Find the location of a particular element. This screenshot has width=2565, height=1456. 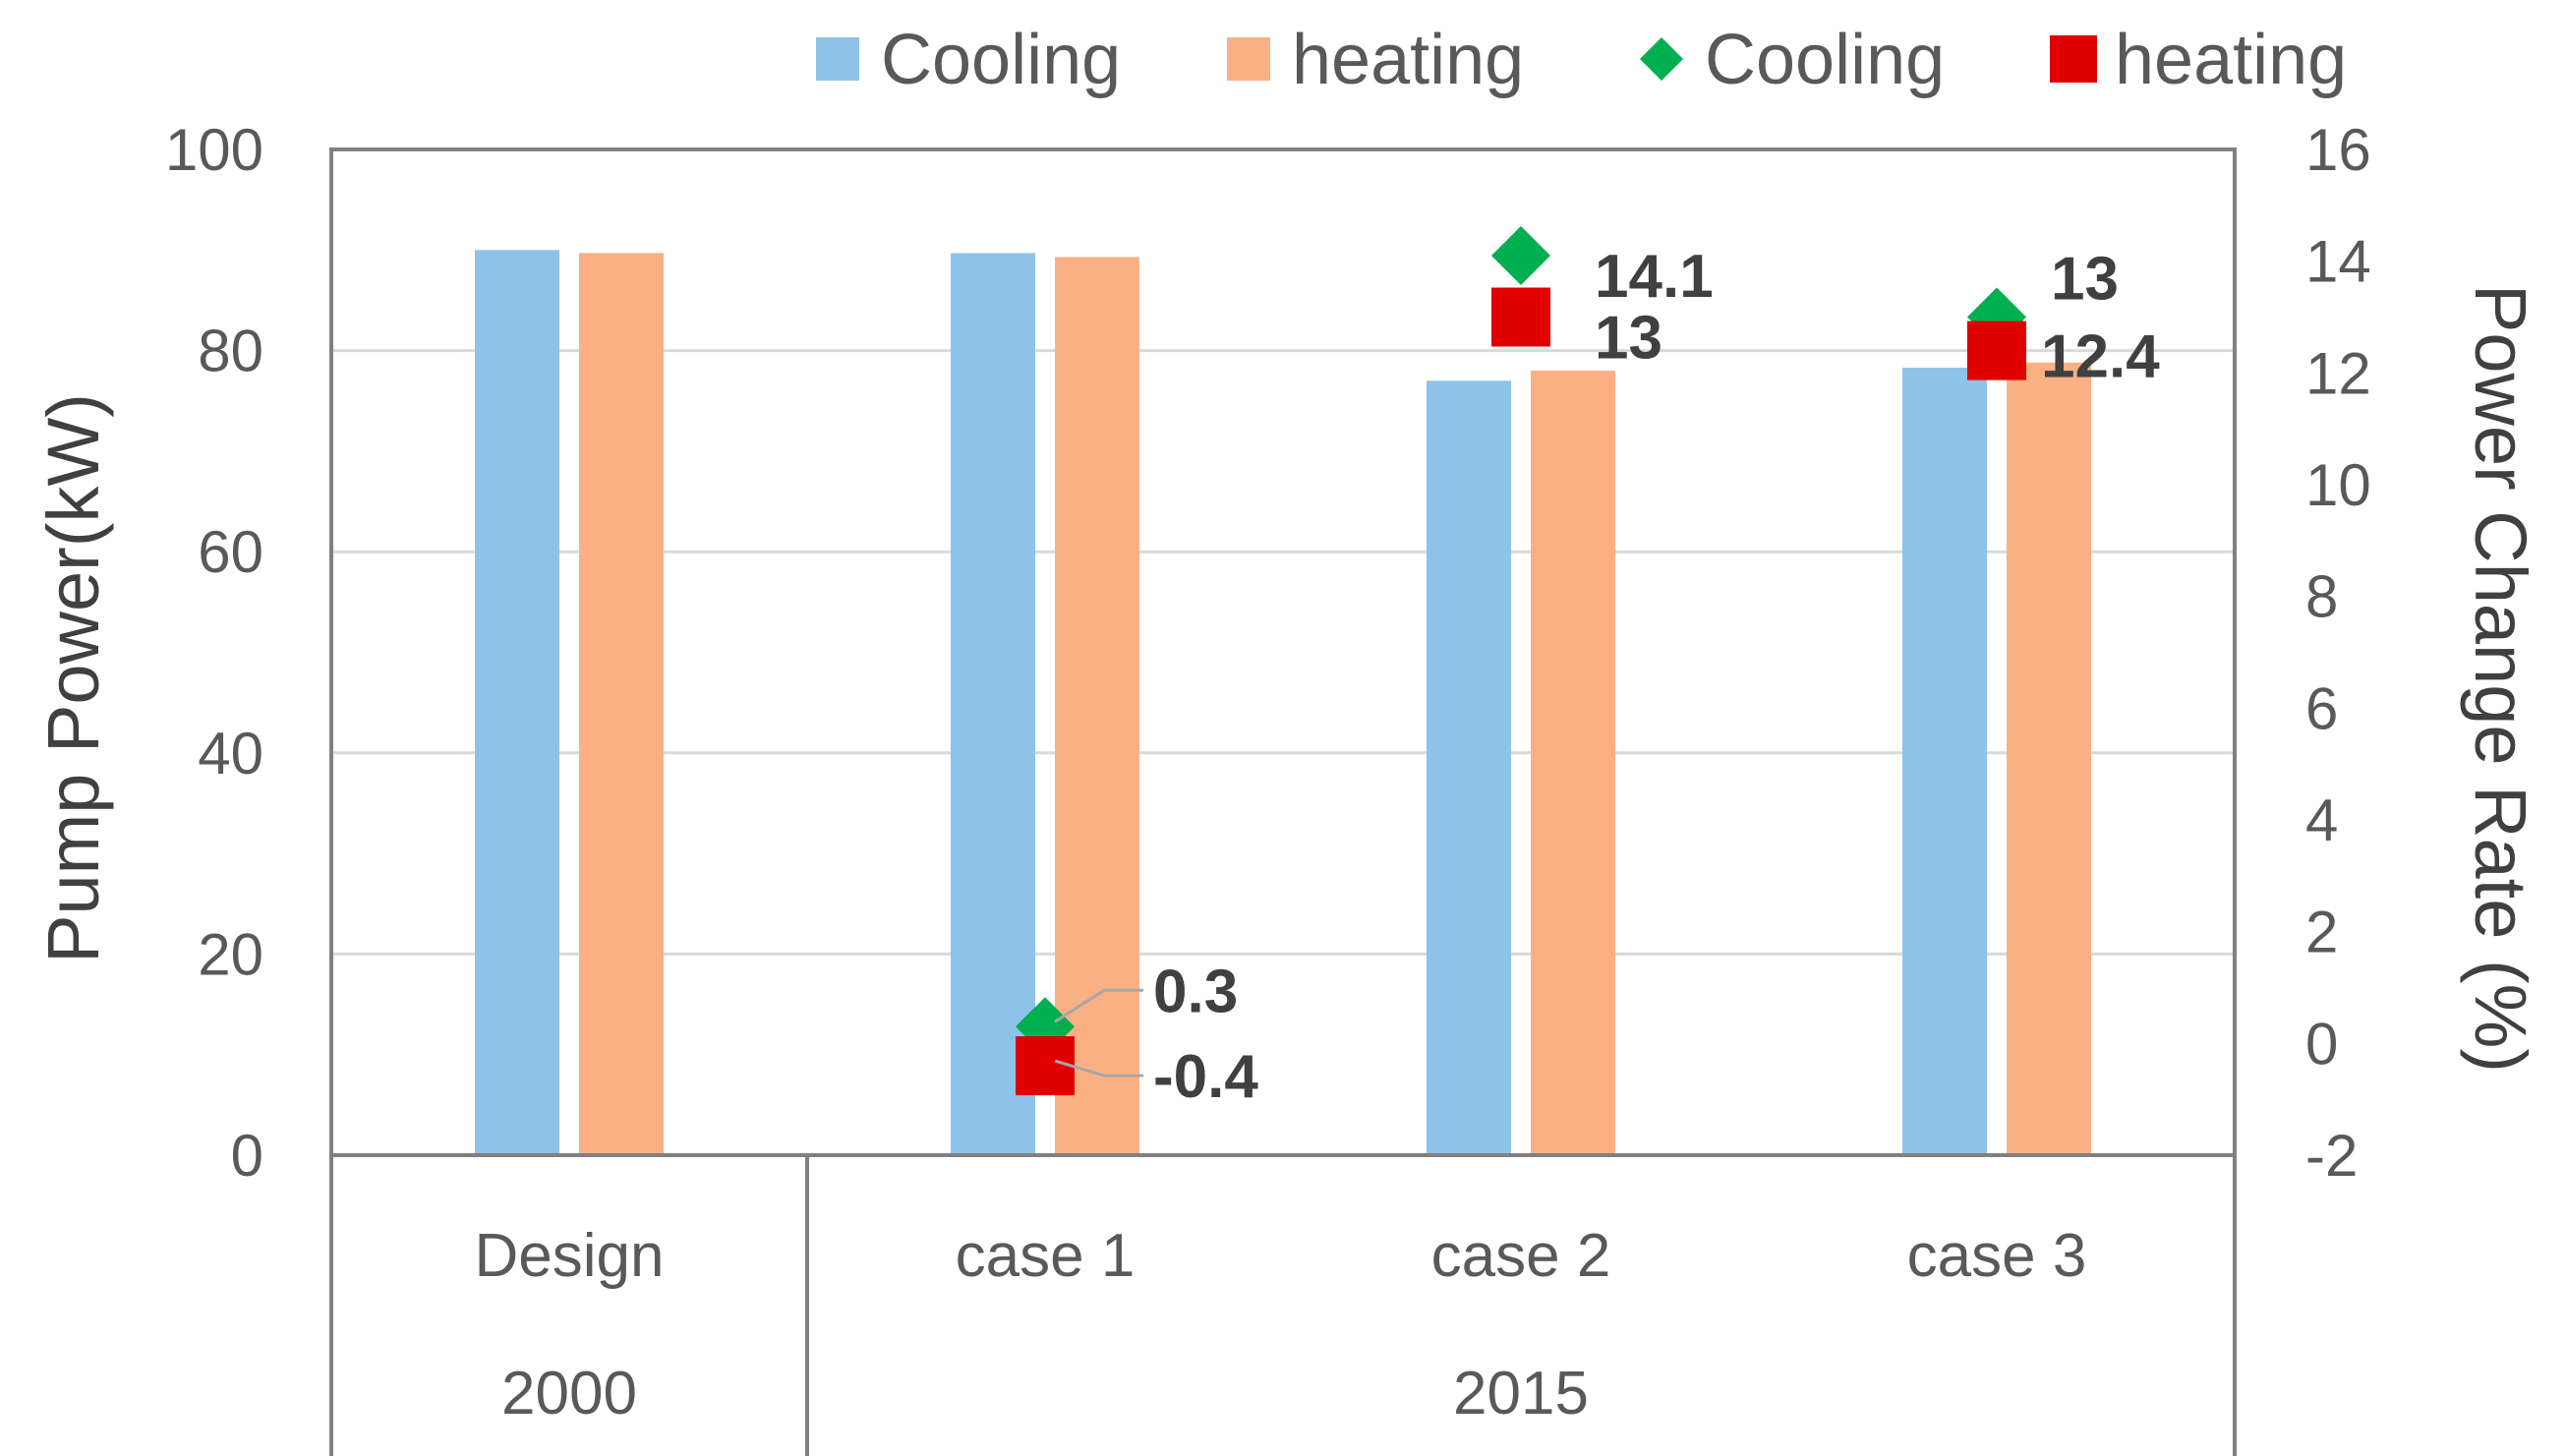

data-label-heating-2: 13 is located at coordinates (1629, 339).